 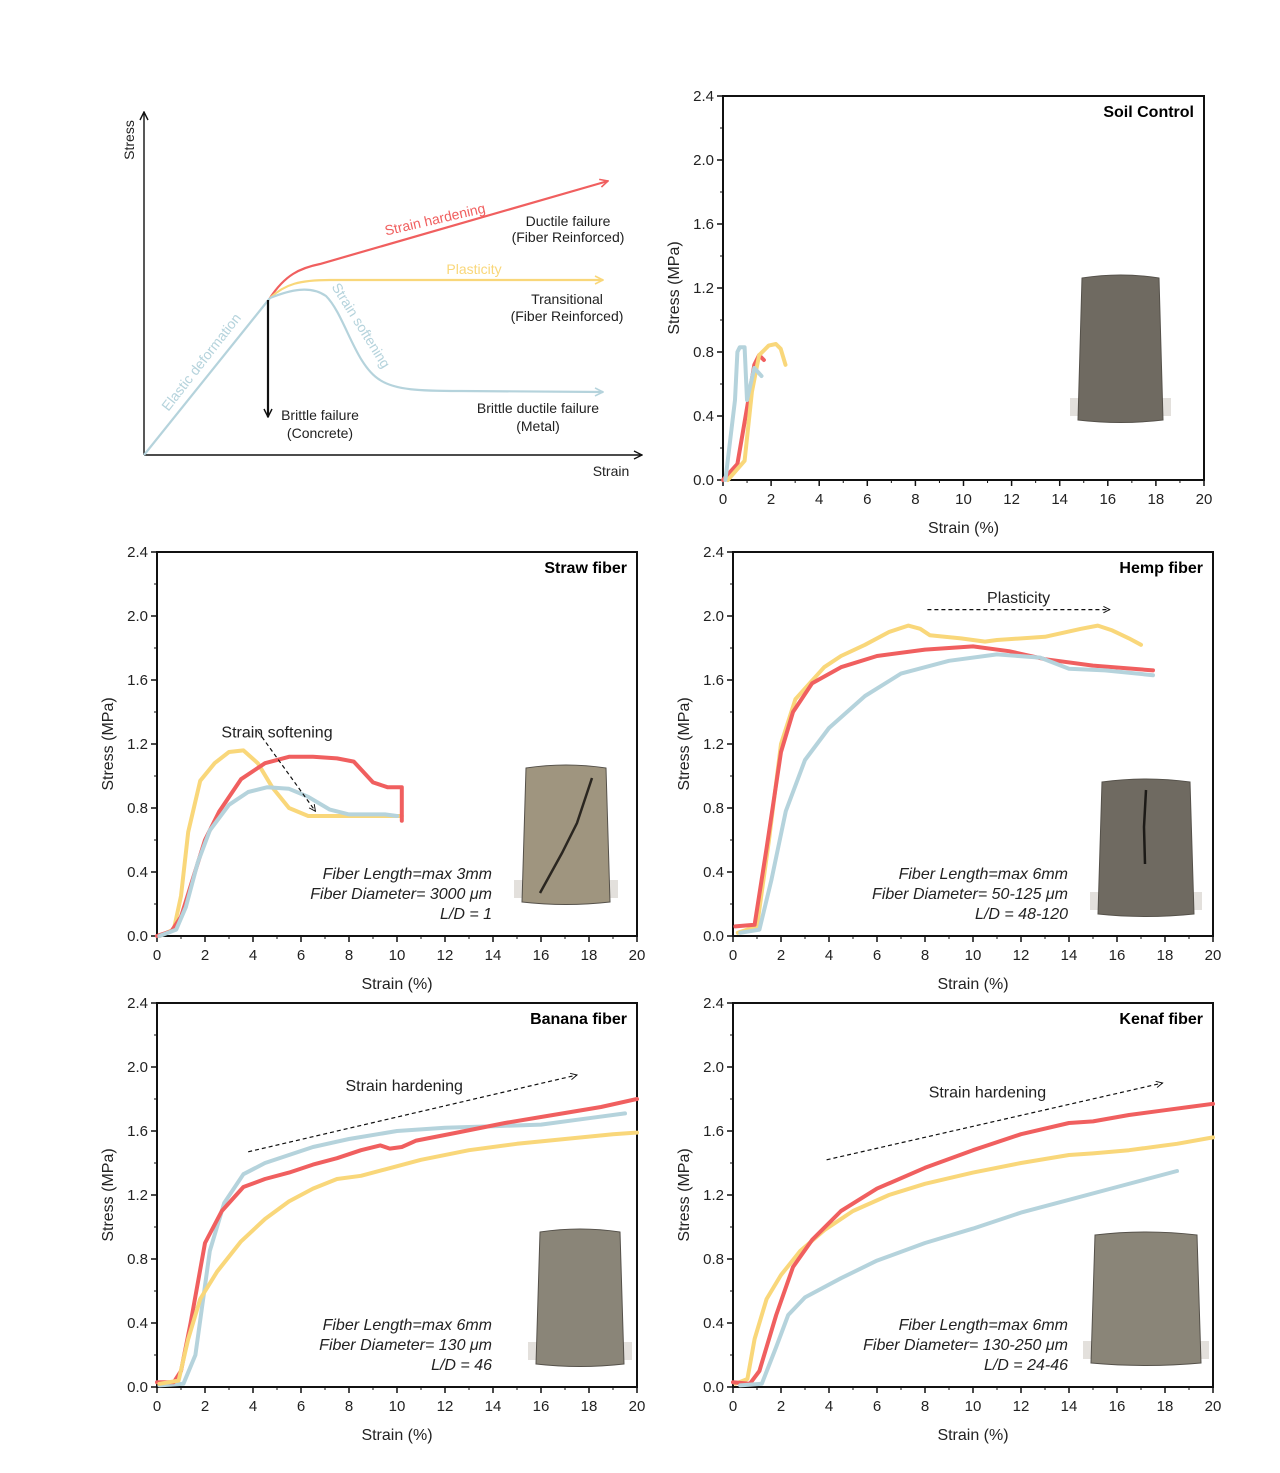 I want to click on chart-title: Soil Control, so click(x=1148, y=112).